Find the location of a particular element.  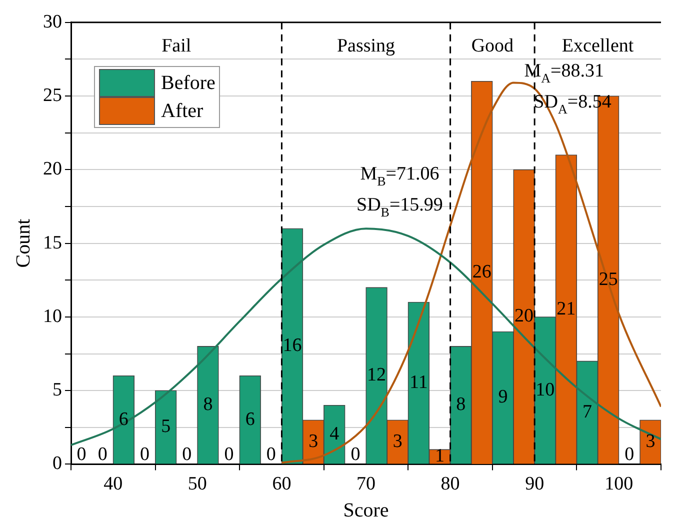

data-label: 25 is located at coordinates (608, 279).